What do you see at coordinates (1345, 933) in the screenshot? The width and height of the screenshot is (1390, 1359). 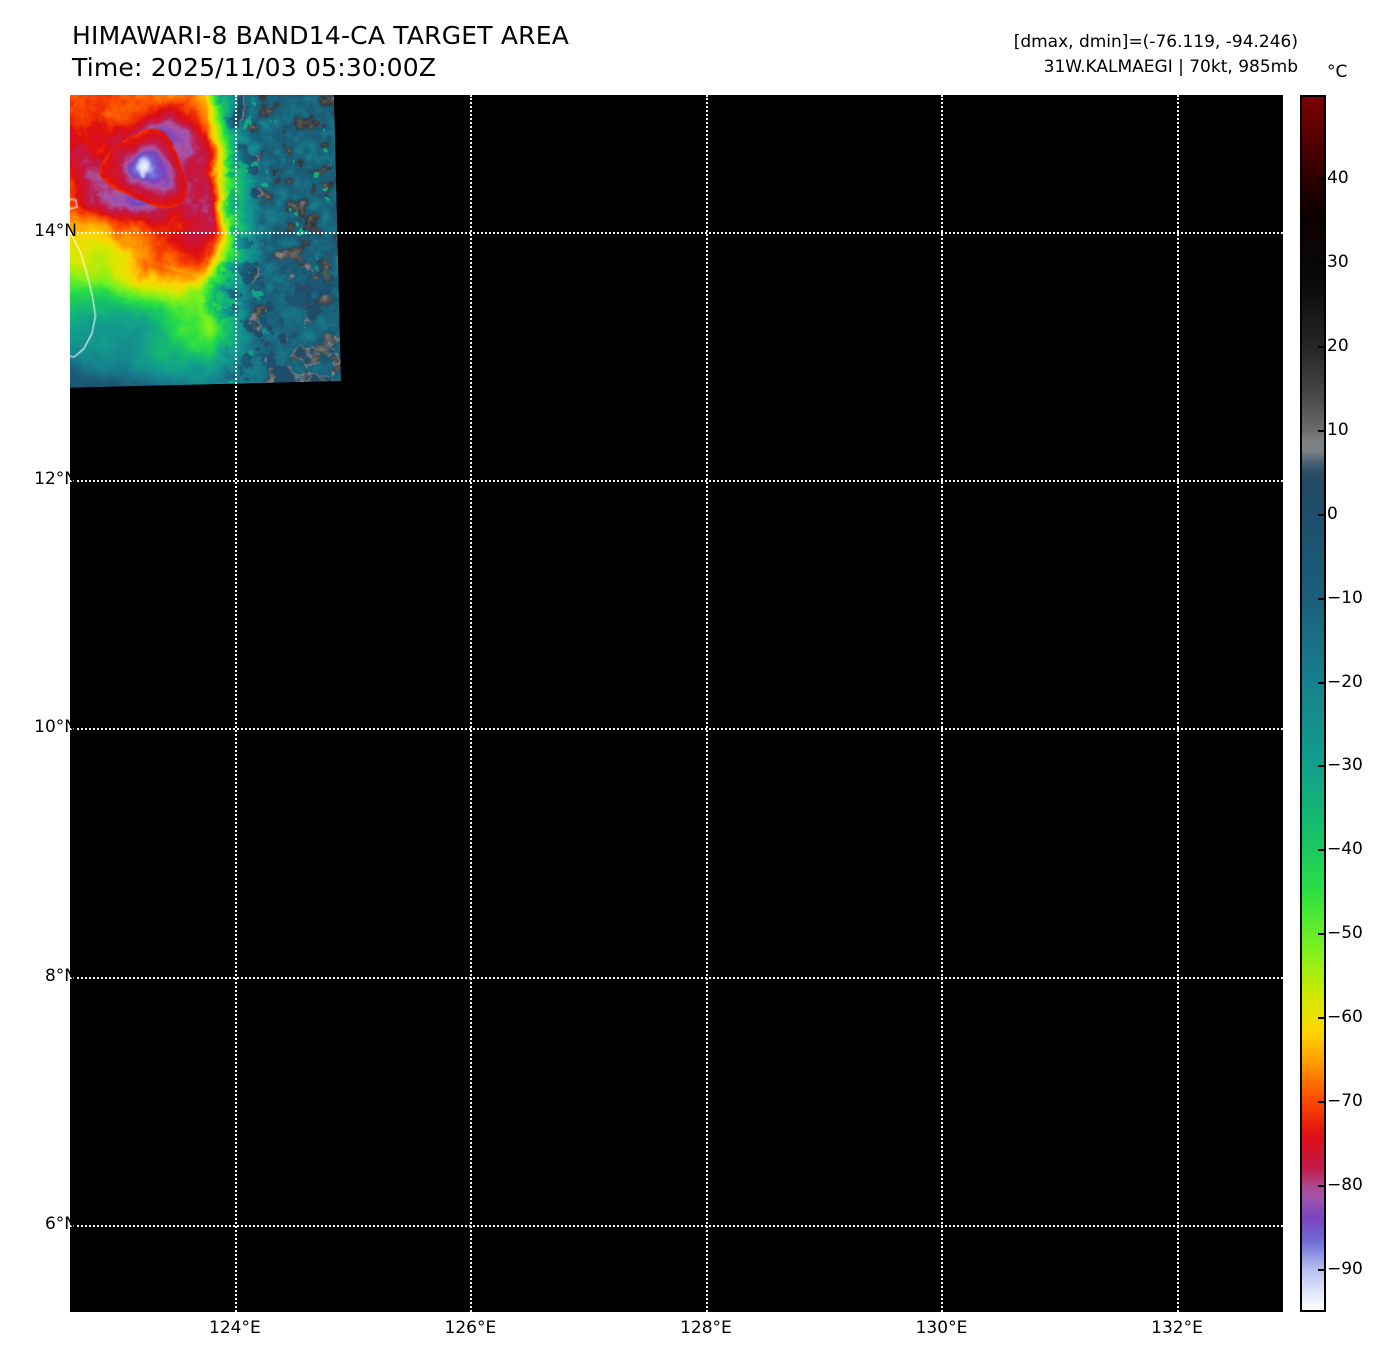 I see `colorbar-tick-label: −50` at bounding box center [1345, 933].